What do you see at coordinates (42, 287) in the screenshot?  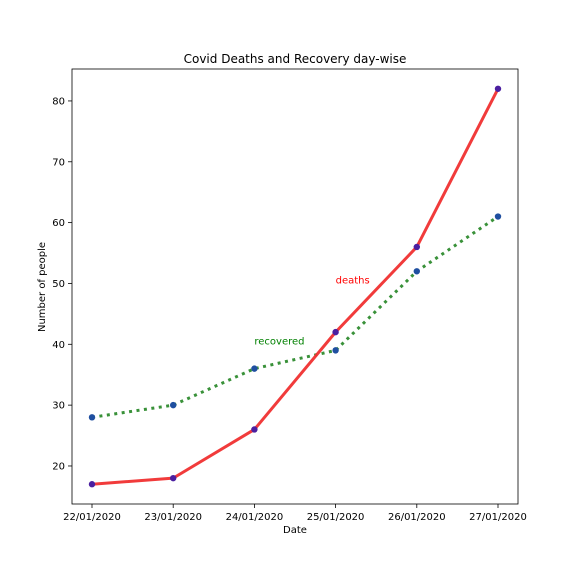 I see `y-axis-label: Number of people` at bounding box center [42, 287].